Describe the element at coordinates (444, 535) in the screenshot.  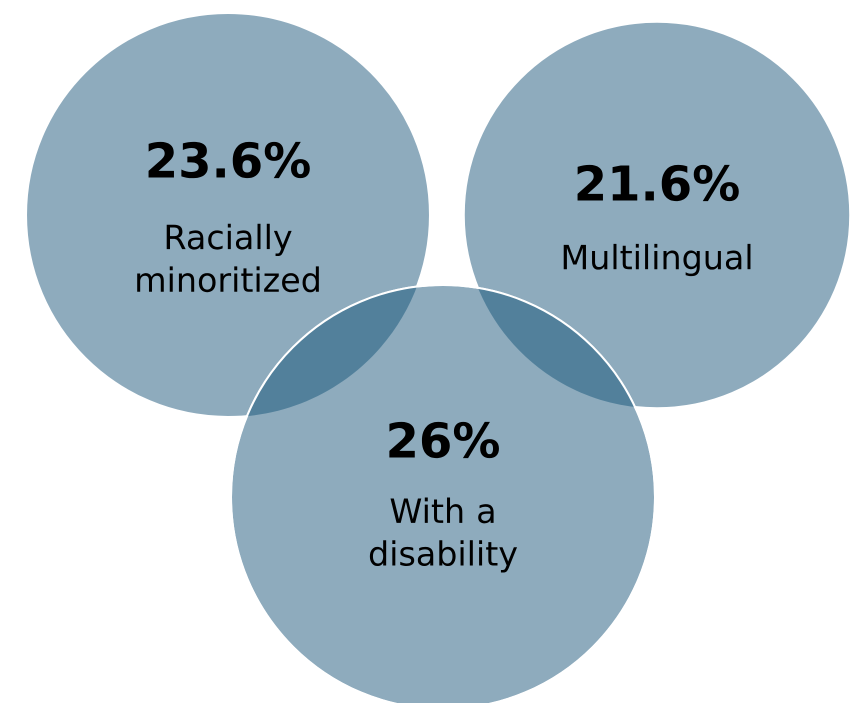
I see `category-label: With a disability` at that location.